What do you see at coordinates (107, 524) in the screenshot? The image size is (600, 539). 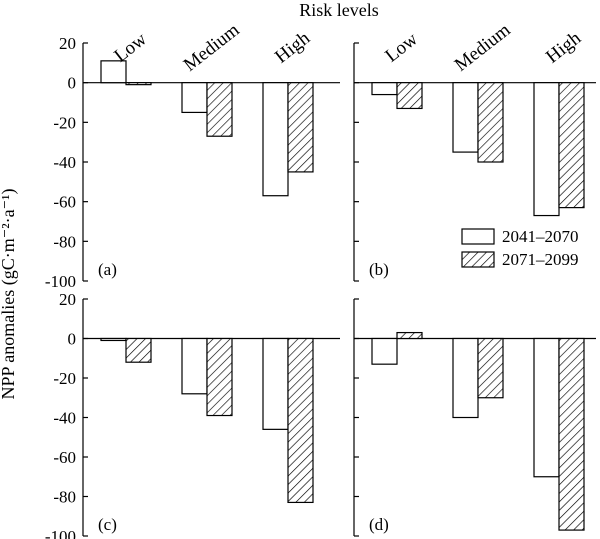 I see `panel-label: (c)` at bounding box center [107, 524].